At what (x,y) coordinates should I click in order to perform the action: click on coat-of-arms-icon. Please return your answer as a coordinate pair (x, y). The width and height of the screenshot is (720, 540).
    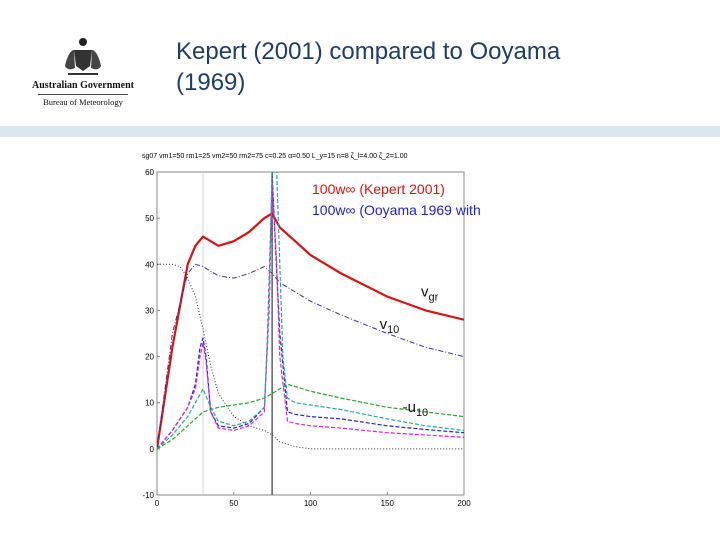
    Looking at the image, I should click on (83, 56).